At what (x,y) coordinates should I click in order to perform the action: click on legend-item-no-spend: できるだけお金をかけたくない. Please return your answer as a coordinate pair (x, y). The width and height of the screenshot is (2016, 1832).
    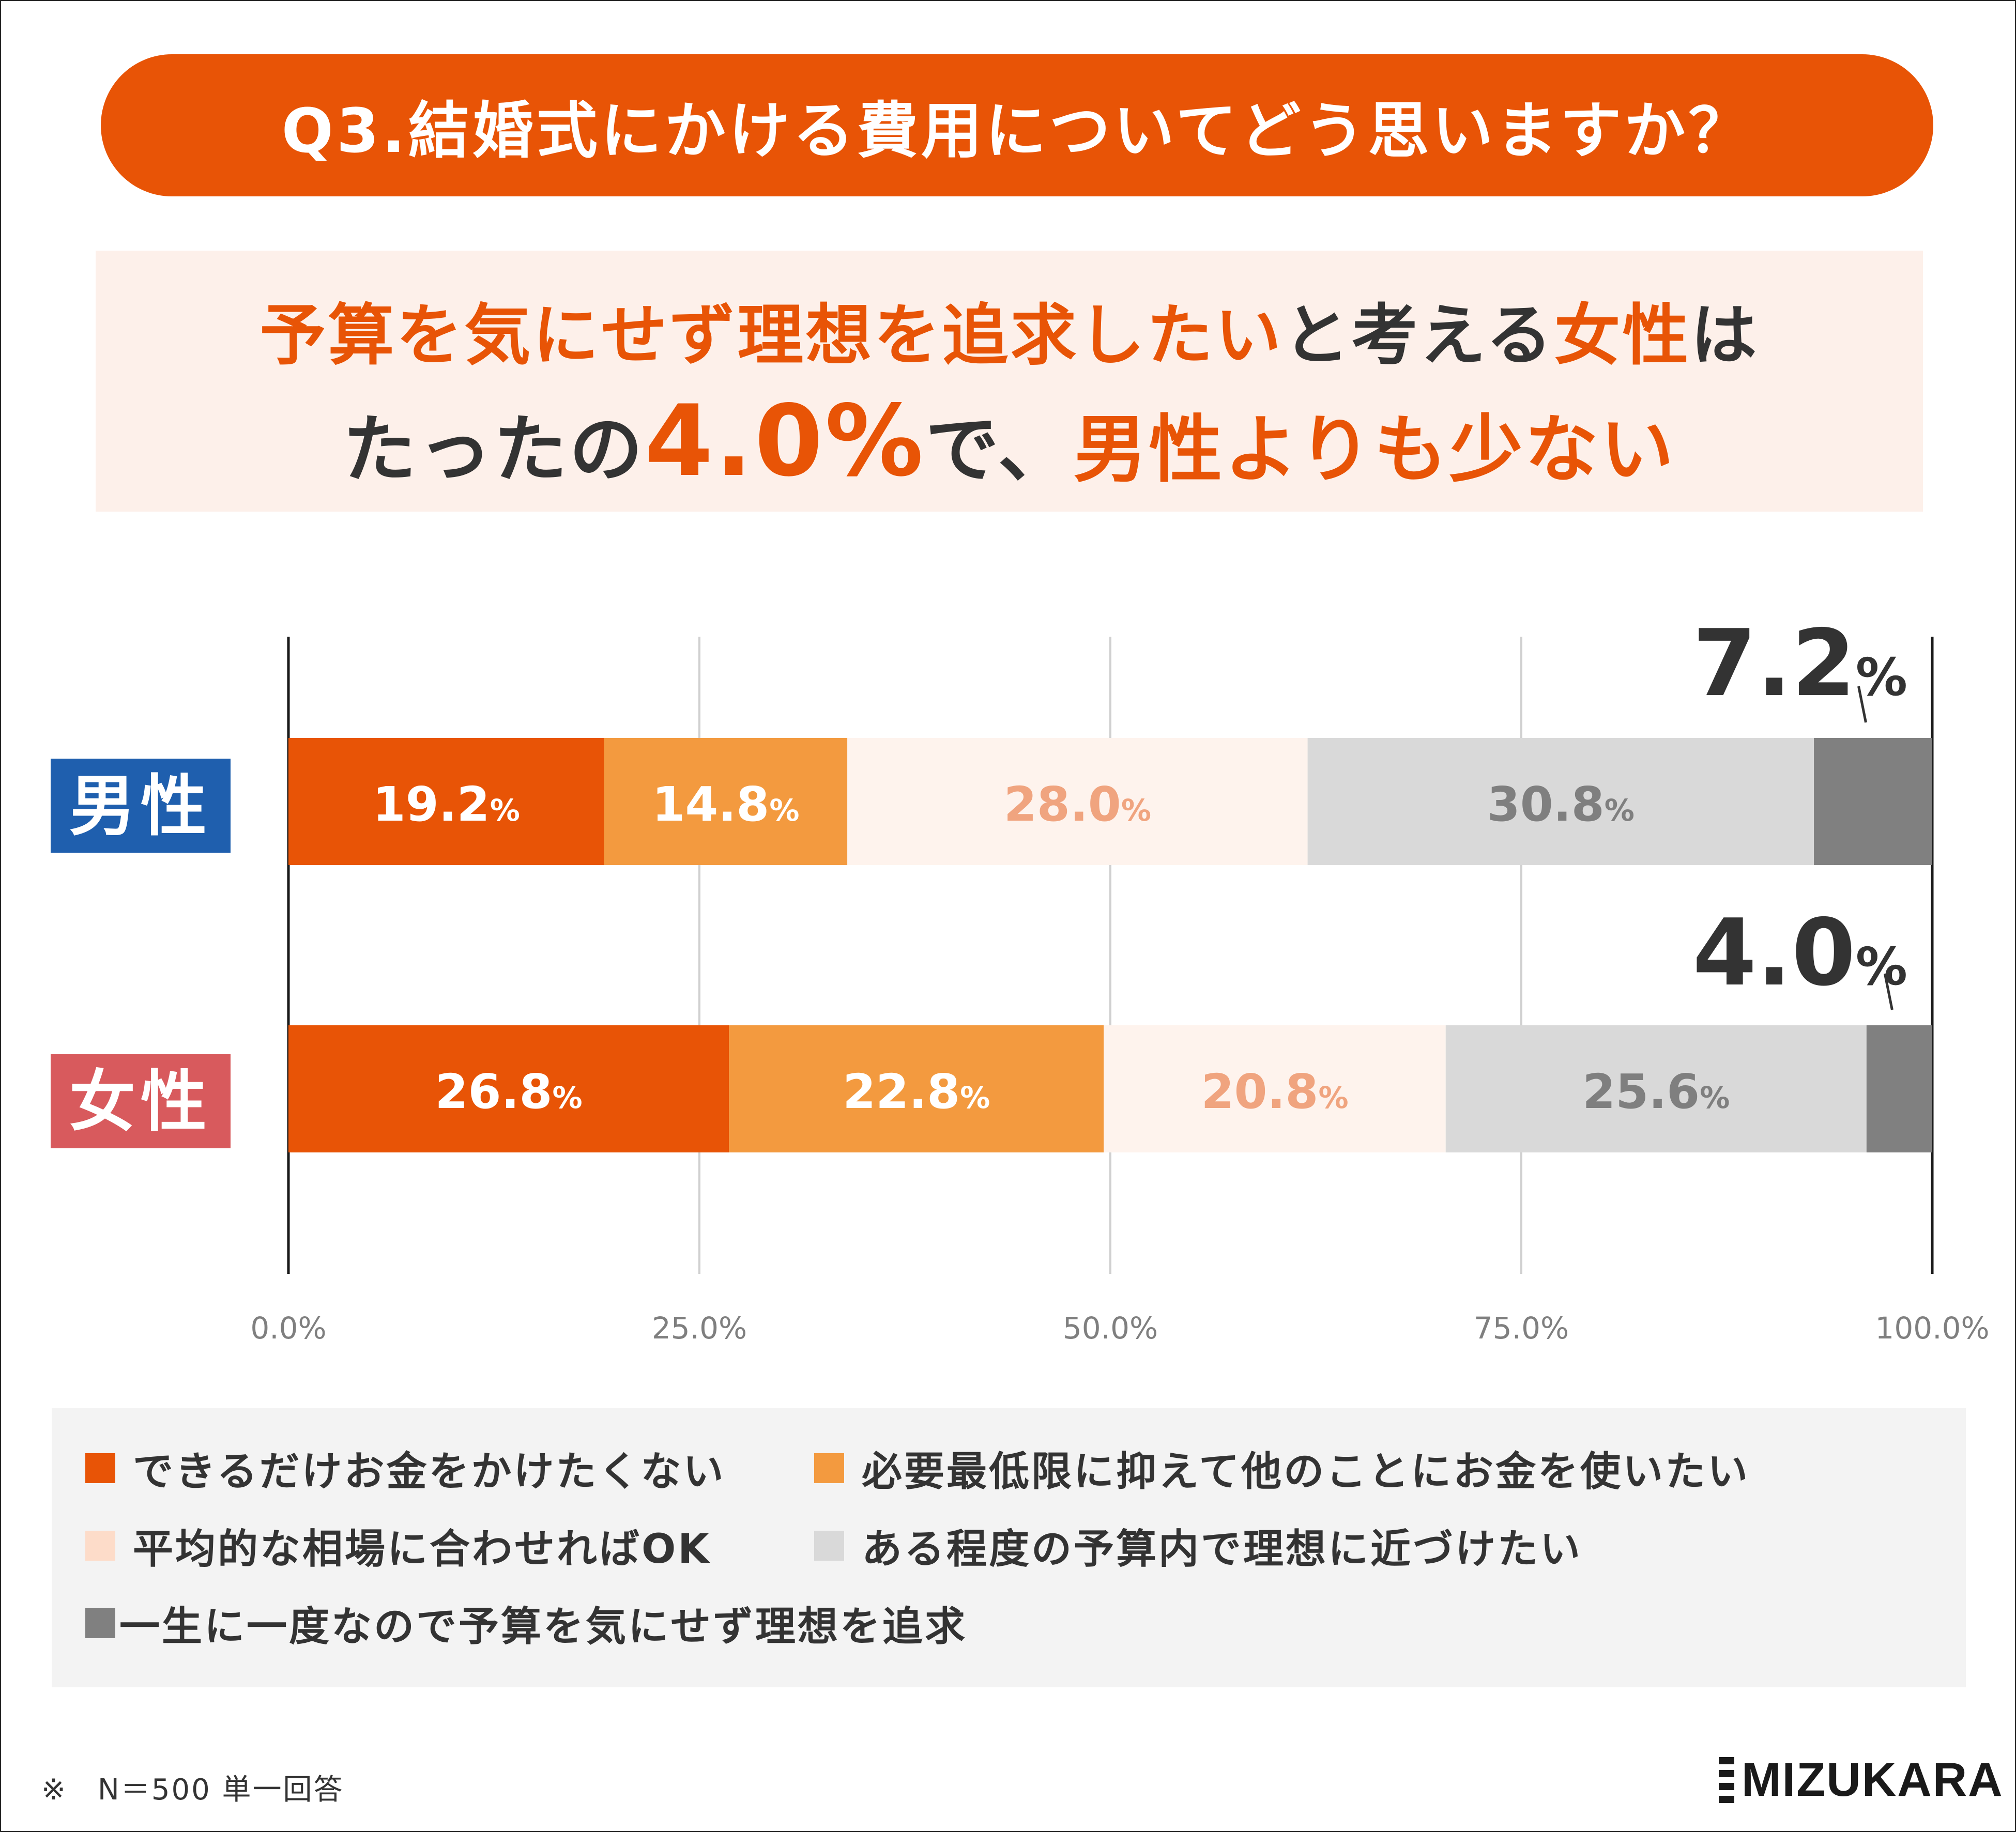
    Looking at the image, I should click on (405, 1468).